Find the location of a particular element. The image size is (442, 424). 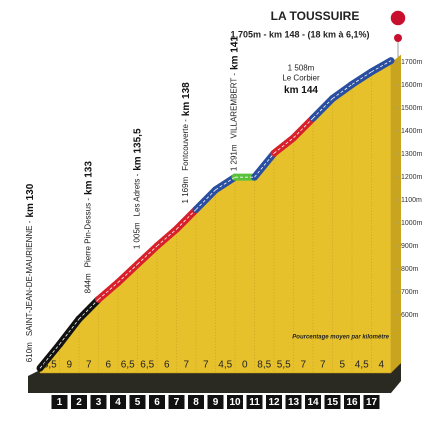

place-km: km 138 is located at coordinates (186, 99).